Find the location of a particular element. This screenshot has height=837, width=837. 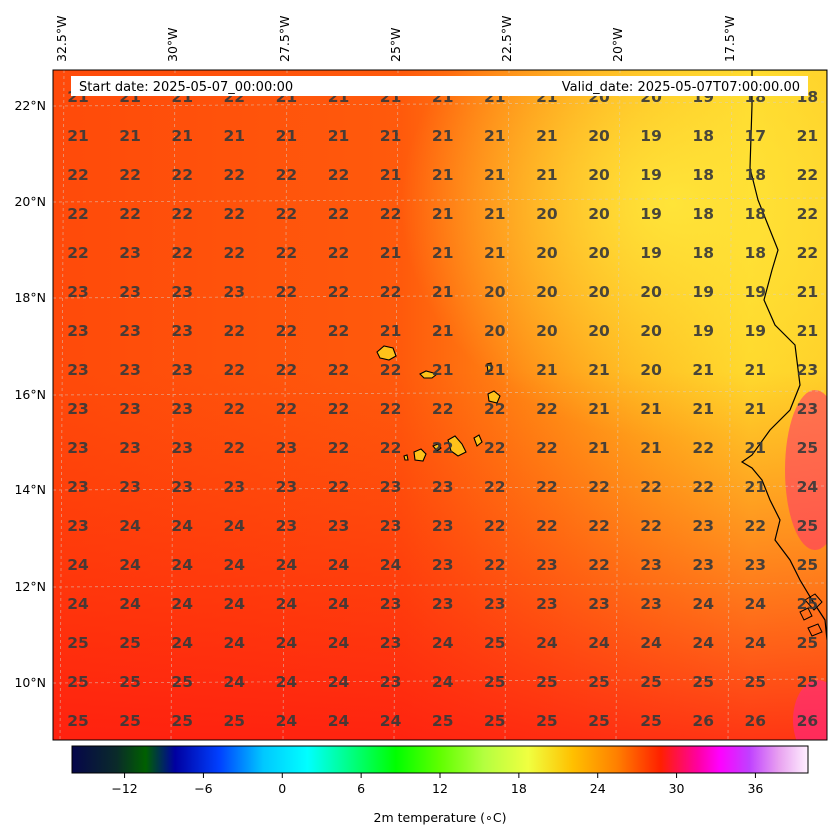

colorbar-tick-label: 36 is located at coordinates (755, 788).